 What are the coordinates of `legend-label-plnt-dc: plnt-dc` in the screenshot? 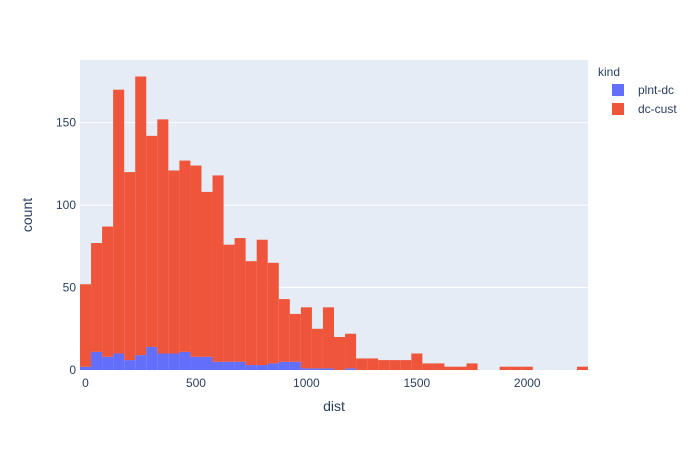 It's located at (656, 90).